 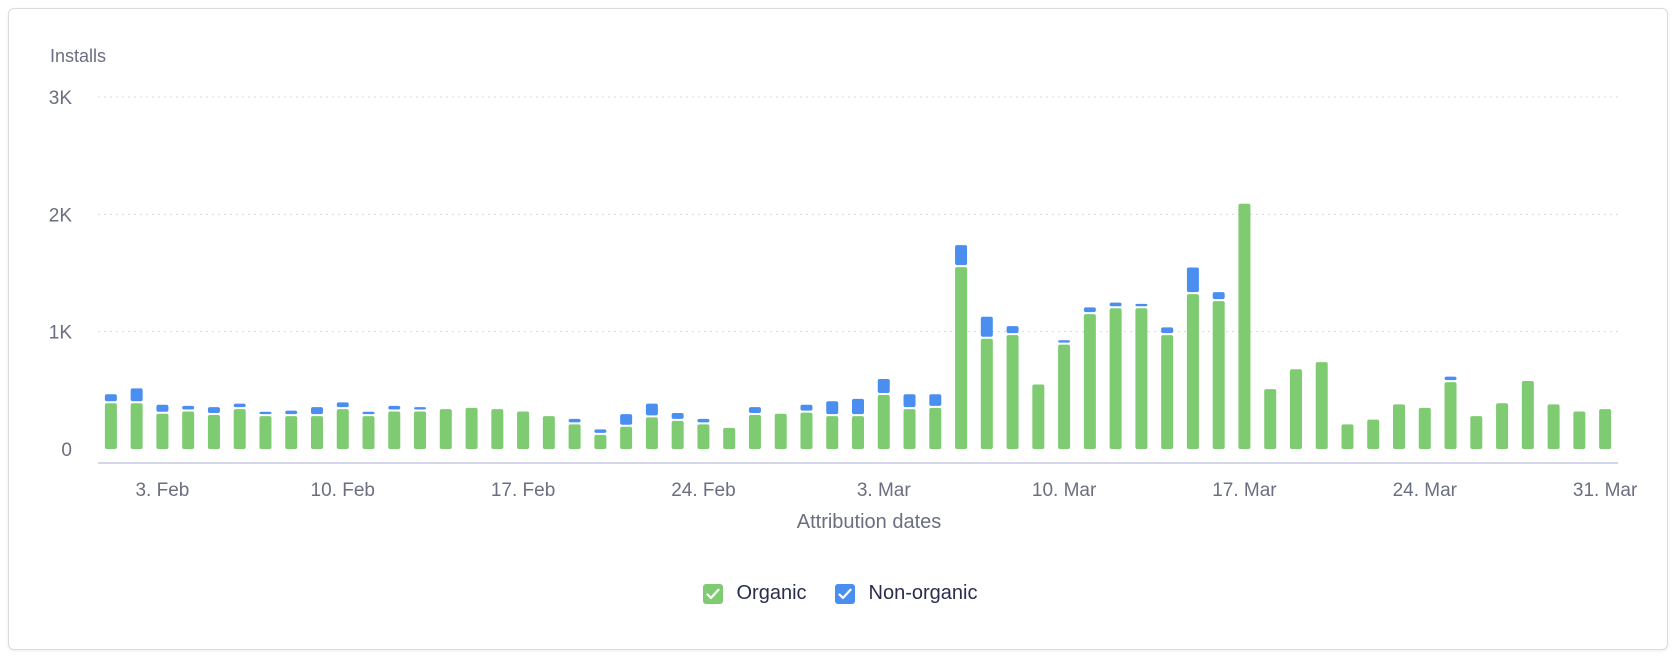 What do you see at coordinates (905, 593) in the screenshot?
I see `legend-item-non-organic: Non-organic` at bounding box center [905, 593].